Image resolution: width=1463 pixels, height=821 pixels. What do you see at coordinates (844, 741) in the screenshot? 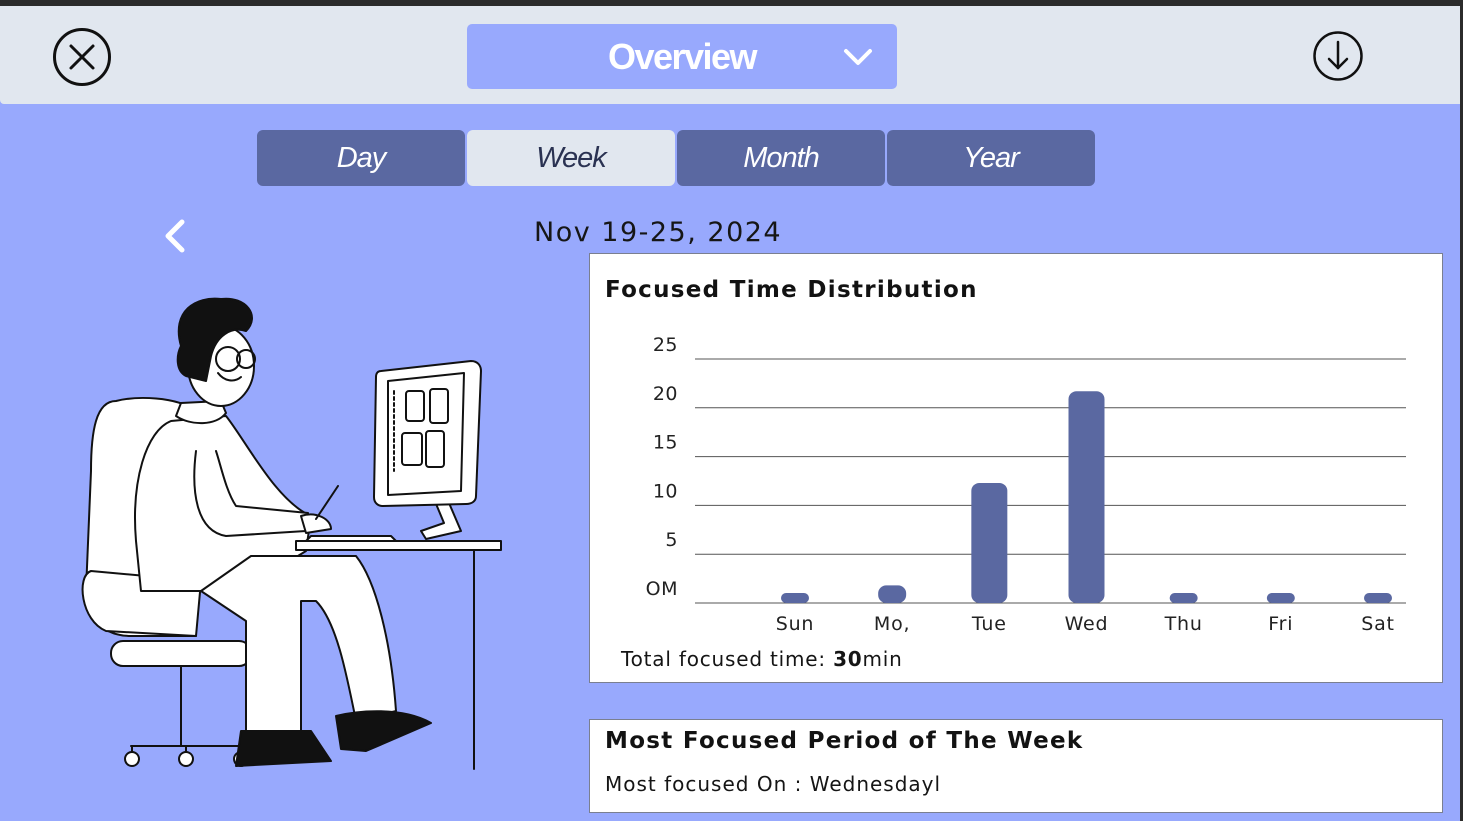
I see `period-title: Most Focused Period of The Week` at bounding box center [844, 741].